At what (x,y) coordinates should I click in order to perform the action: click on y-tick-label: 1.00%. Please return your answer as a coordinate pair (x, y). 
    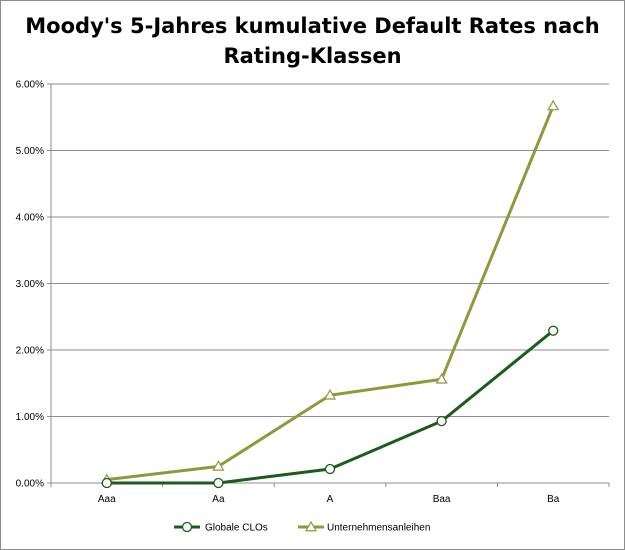
    Looking at the image, I should click on (30, 417).